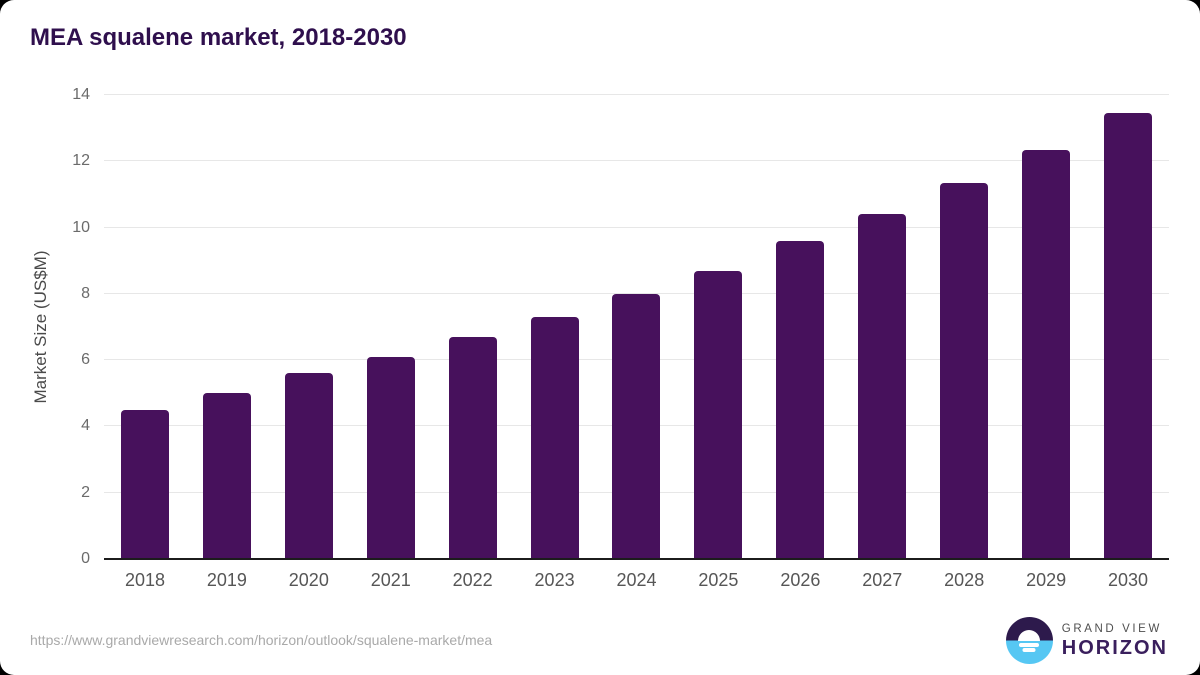 The height and width of the screenshot is (675, 1200). I want to click on y-tick-label: 12, so click(81, 161).